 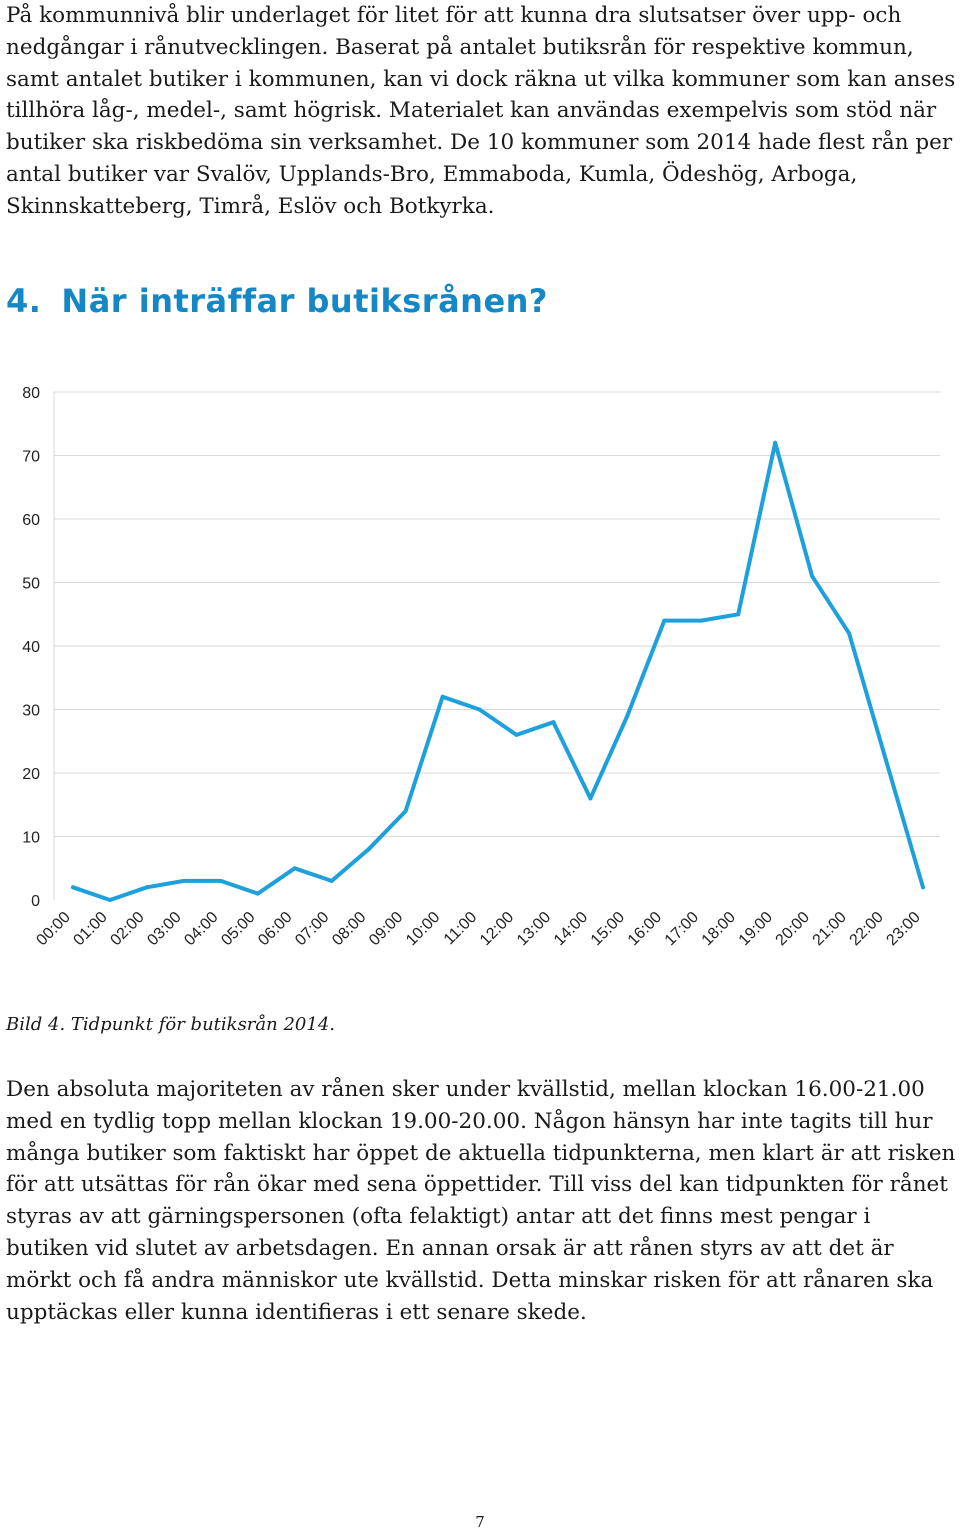 I want to click on page-number: 7, so click(x=480, y=1522).